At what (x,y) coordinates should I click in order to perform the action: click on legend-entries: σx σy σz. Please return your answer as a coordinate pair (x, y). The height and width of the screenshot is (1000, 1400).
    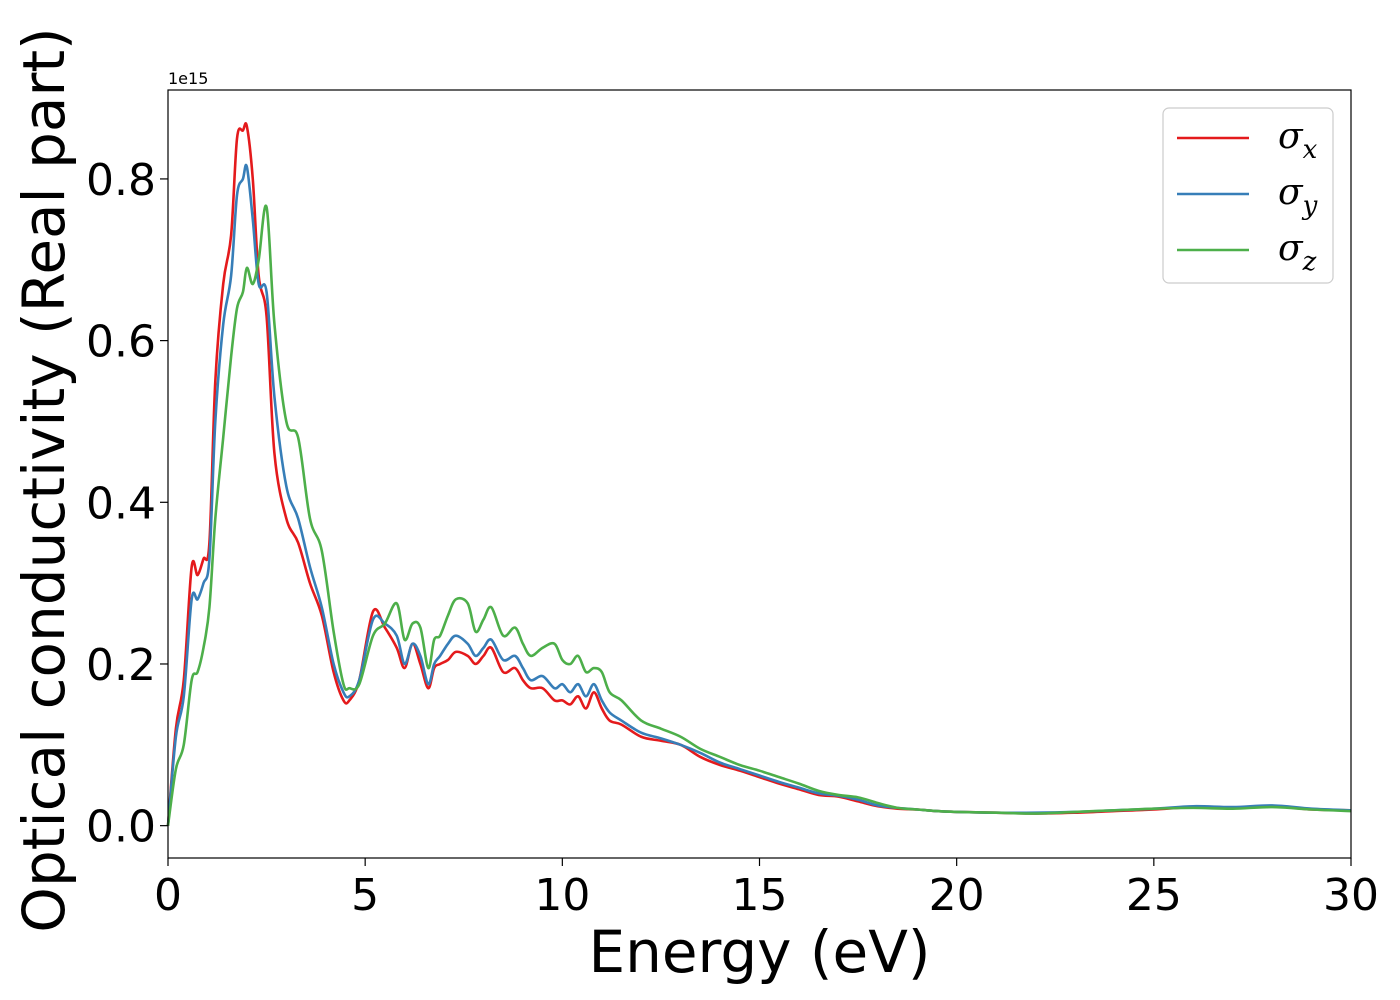
    Looking at the image, I should click on (1247, 196).